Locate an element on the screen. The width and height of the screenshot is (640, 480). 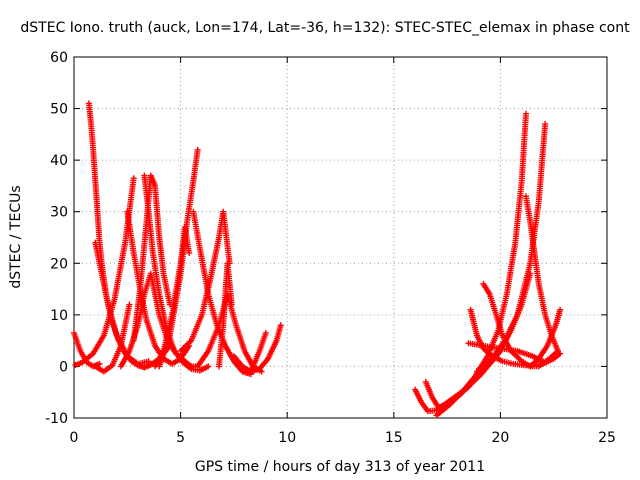
x-tick-label: 5 is located at coordinates (180, 438).